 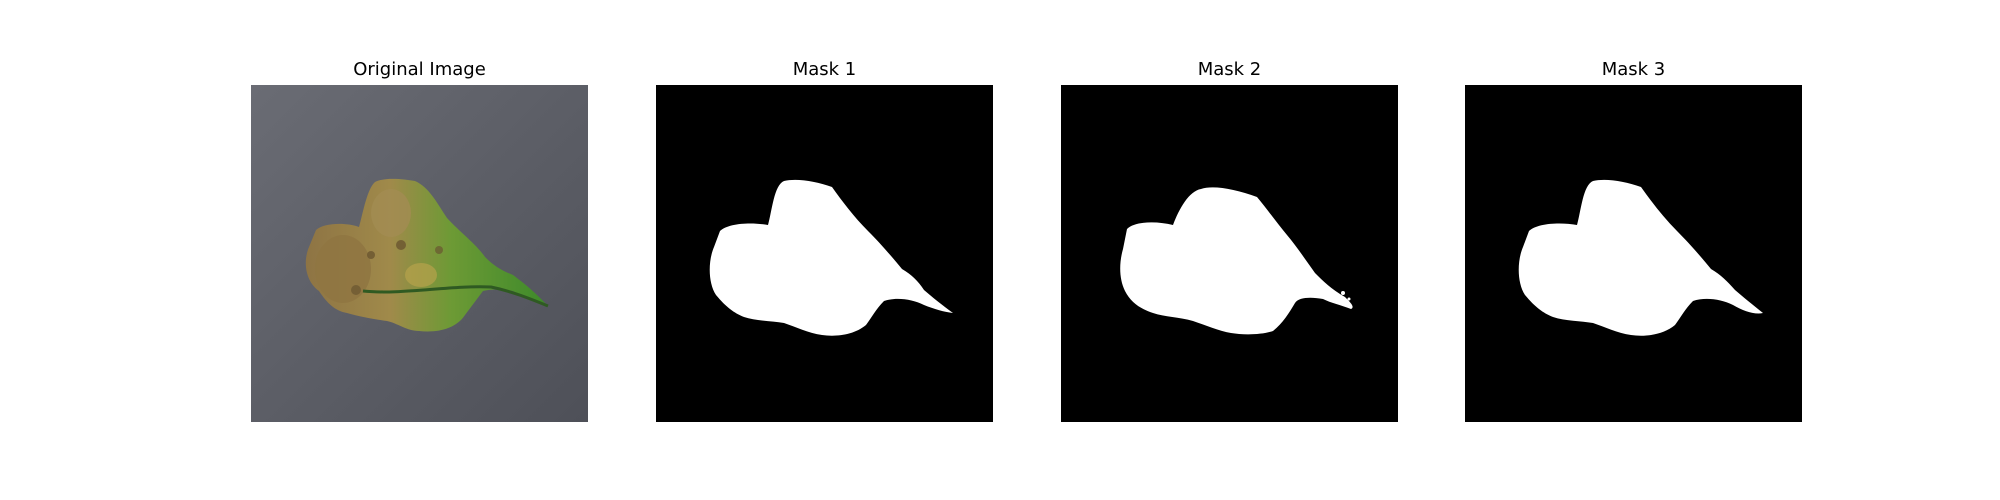 I want to click on original-image, so click(x=419, y=253).